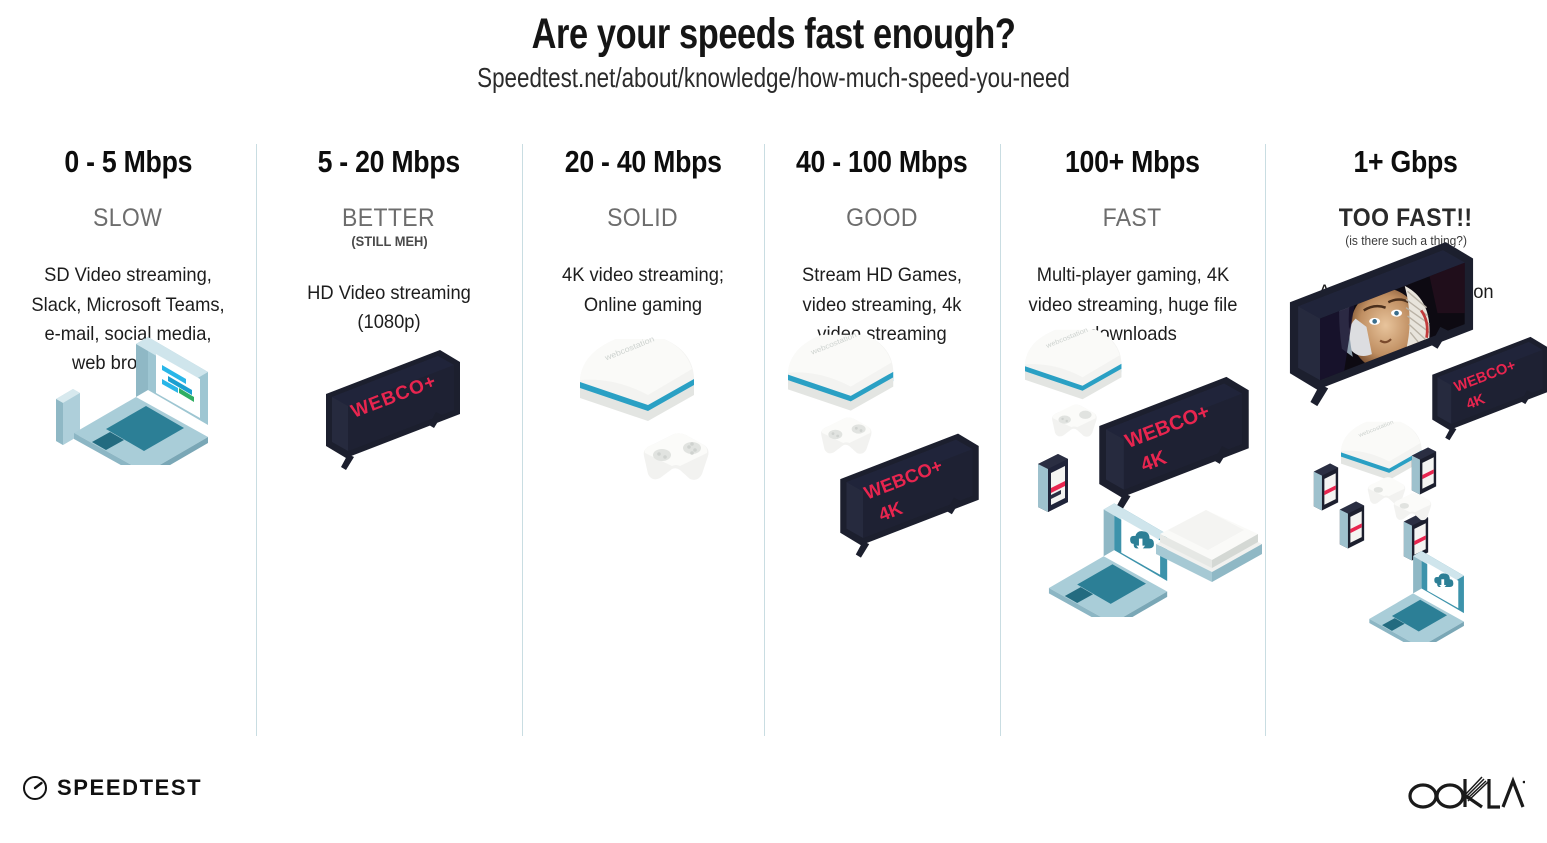 This screenshot has width=1547, height=843. What do you see at coordinates (1209, 546) in the screenshot?
I see `printer-icon` at bounding box center [1209, 546].